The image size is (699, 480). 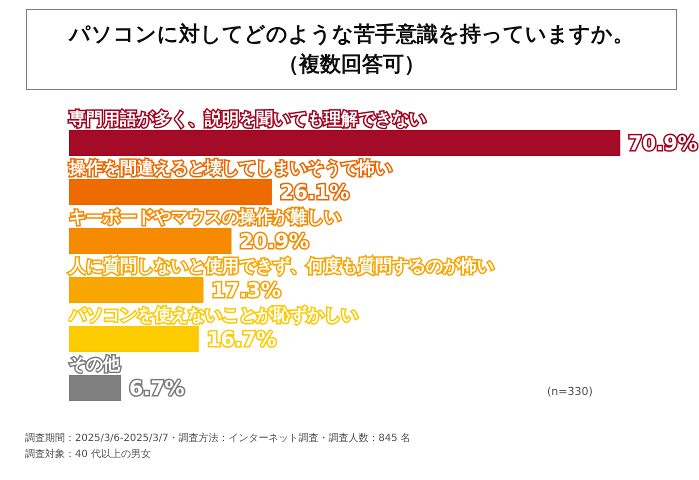 What do you see at coordinates (570, 391) in the screenshot?
I see `annotation: (n=330)` at bounding box center [570, 391].